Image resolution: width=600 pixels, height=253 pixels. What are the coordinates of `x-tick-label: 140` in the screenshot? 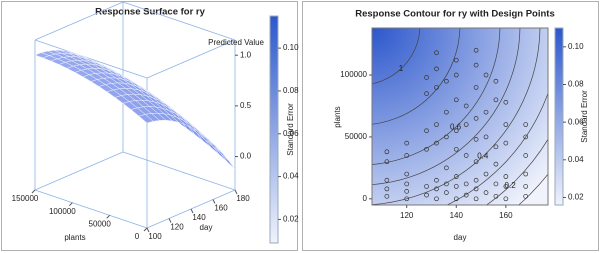 It's located at (457, 215).